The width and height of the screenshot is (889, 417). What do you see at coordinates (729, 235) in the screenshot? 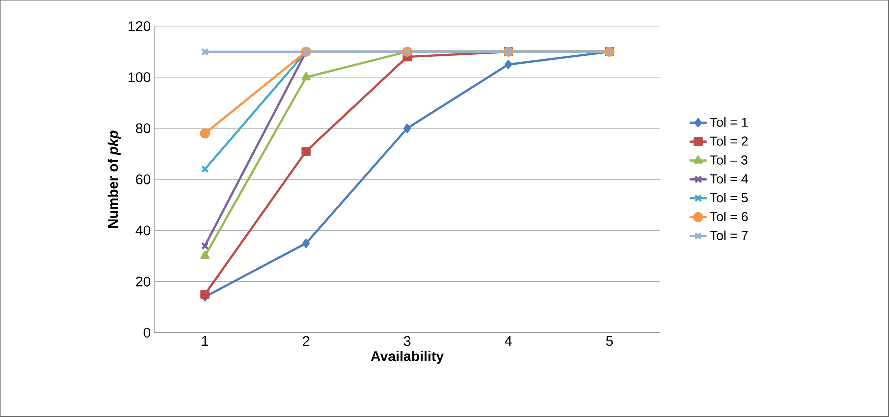
I see `legend-label: Tol = 7` at bounding box center [729, 235].